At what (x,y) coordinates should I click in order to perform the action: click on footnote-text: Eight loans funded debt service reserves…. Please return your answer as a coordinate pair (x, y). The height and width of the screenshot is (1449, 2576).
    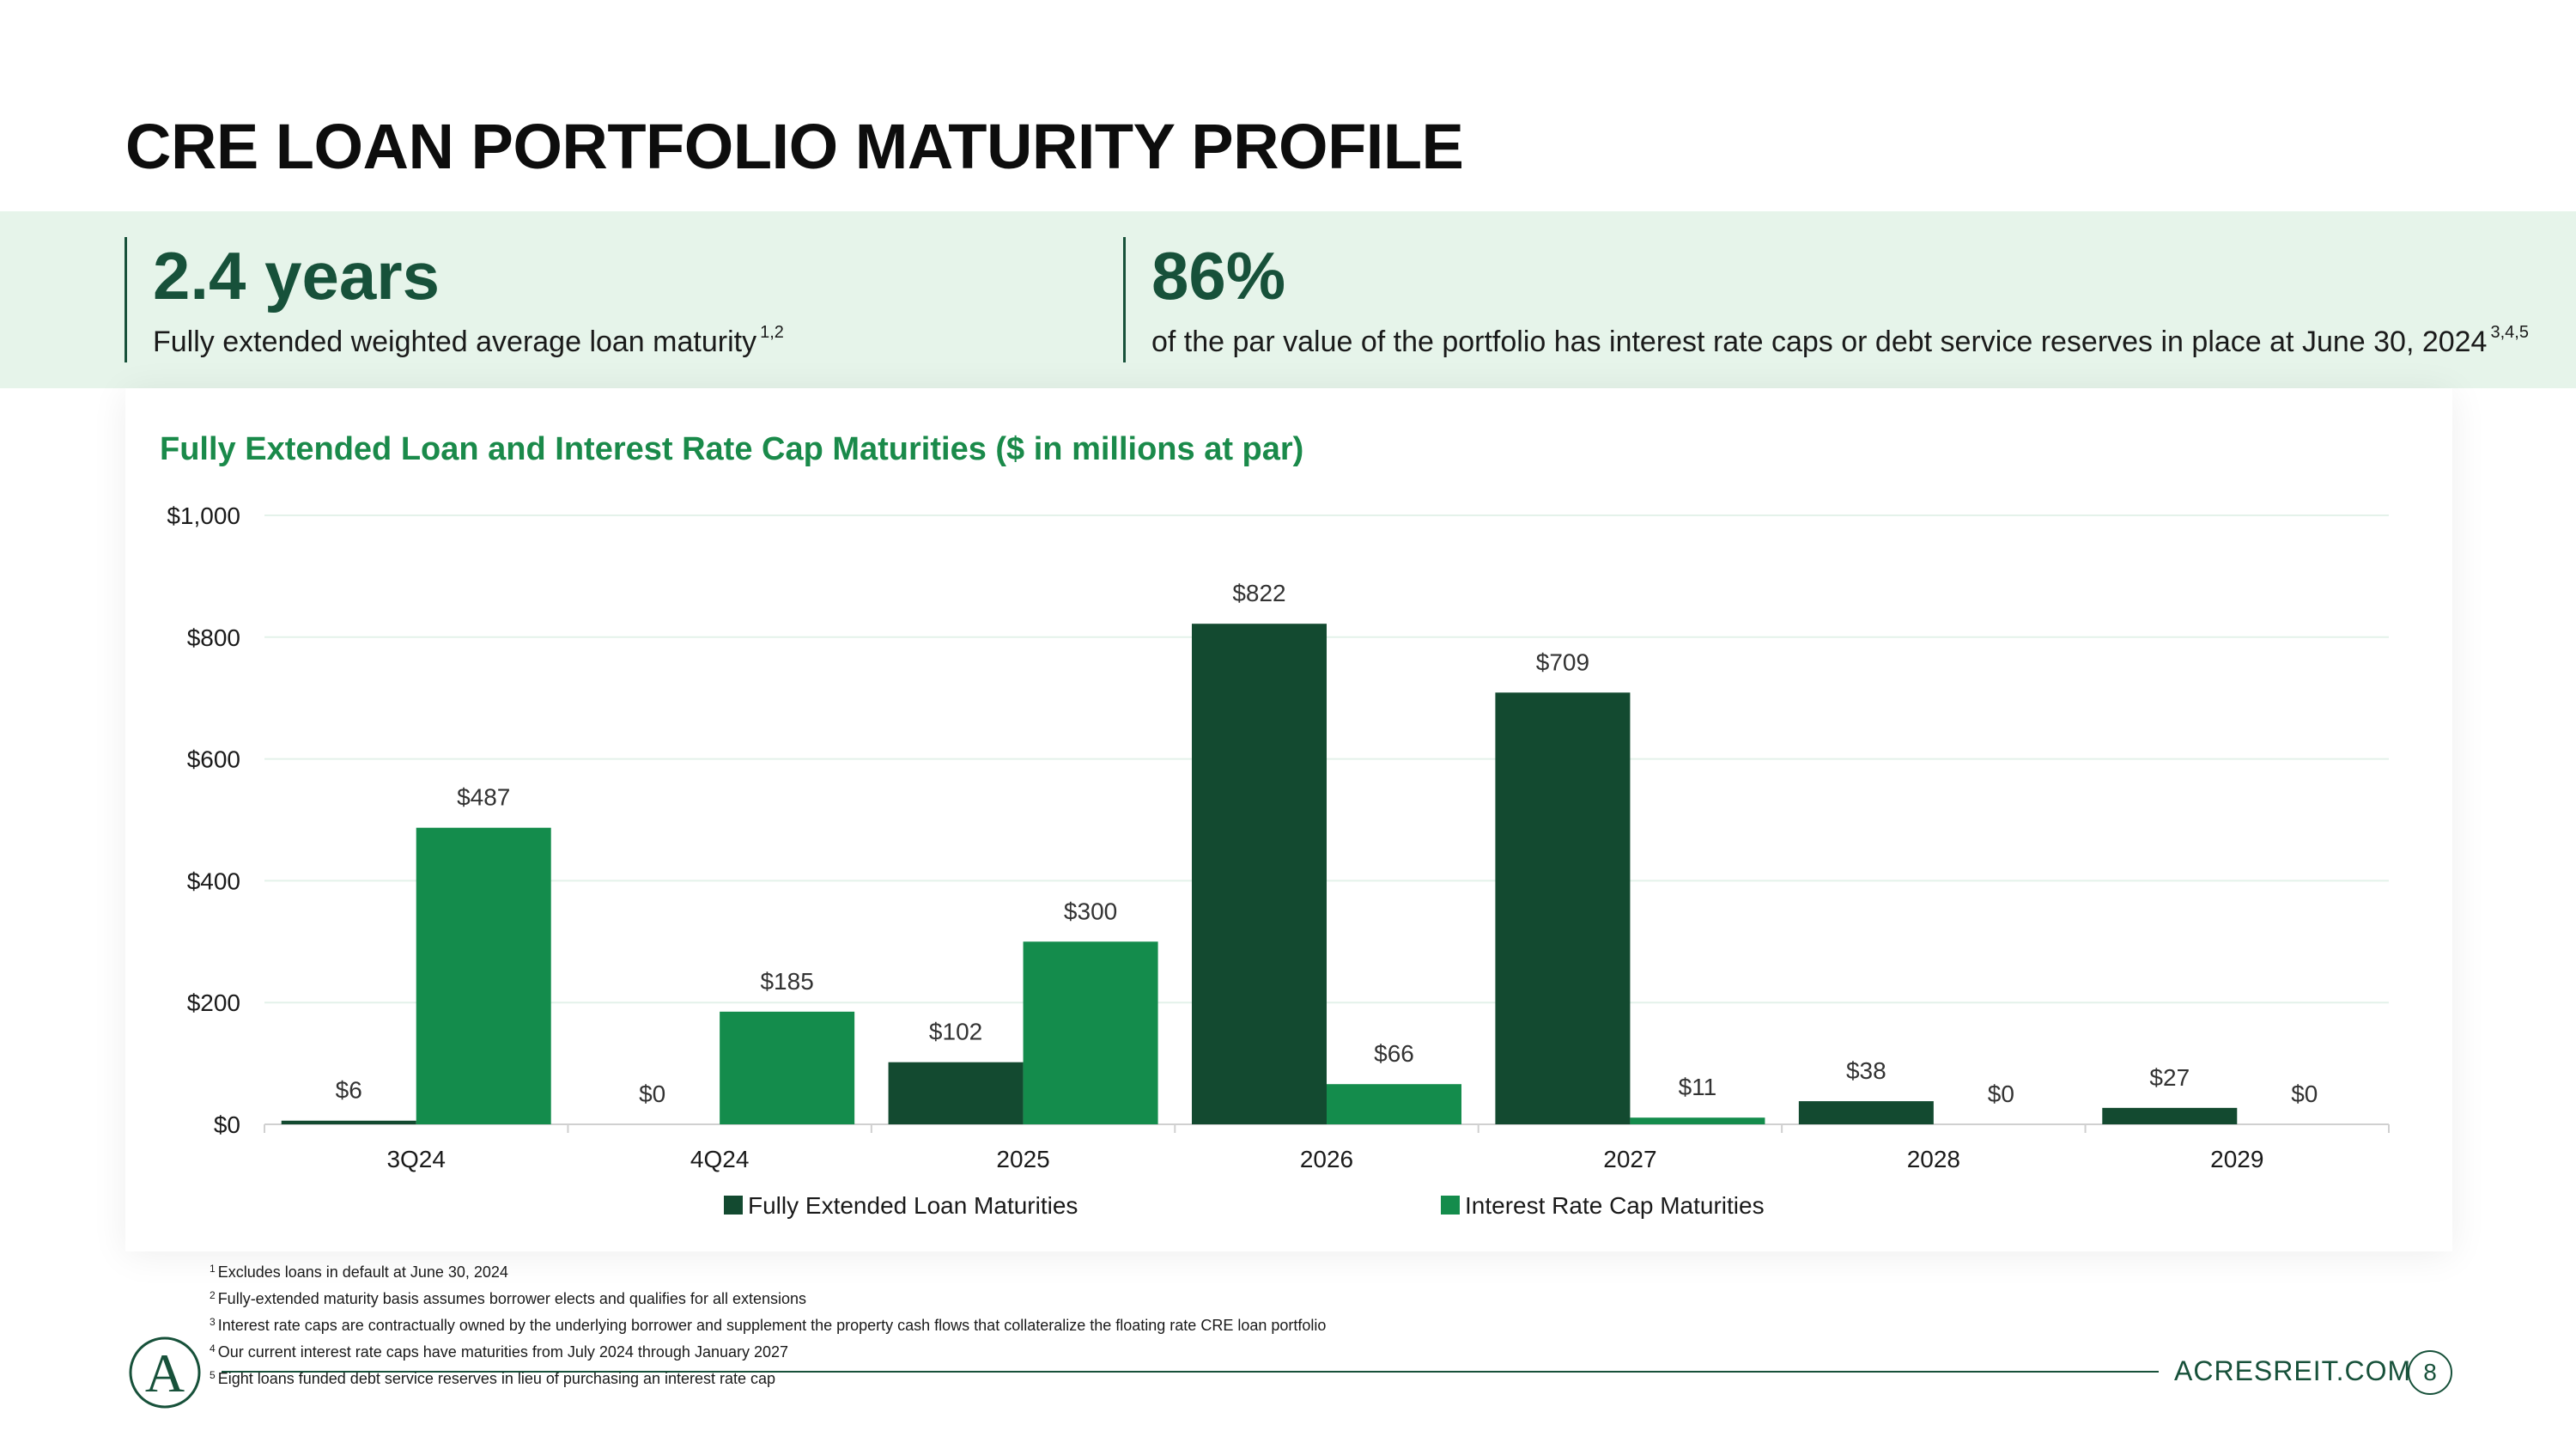
    Looking at the image, I should click on (497, 1378).